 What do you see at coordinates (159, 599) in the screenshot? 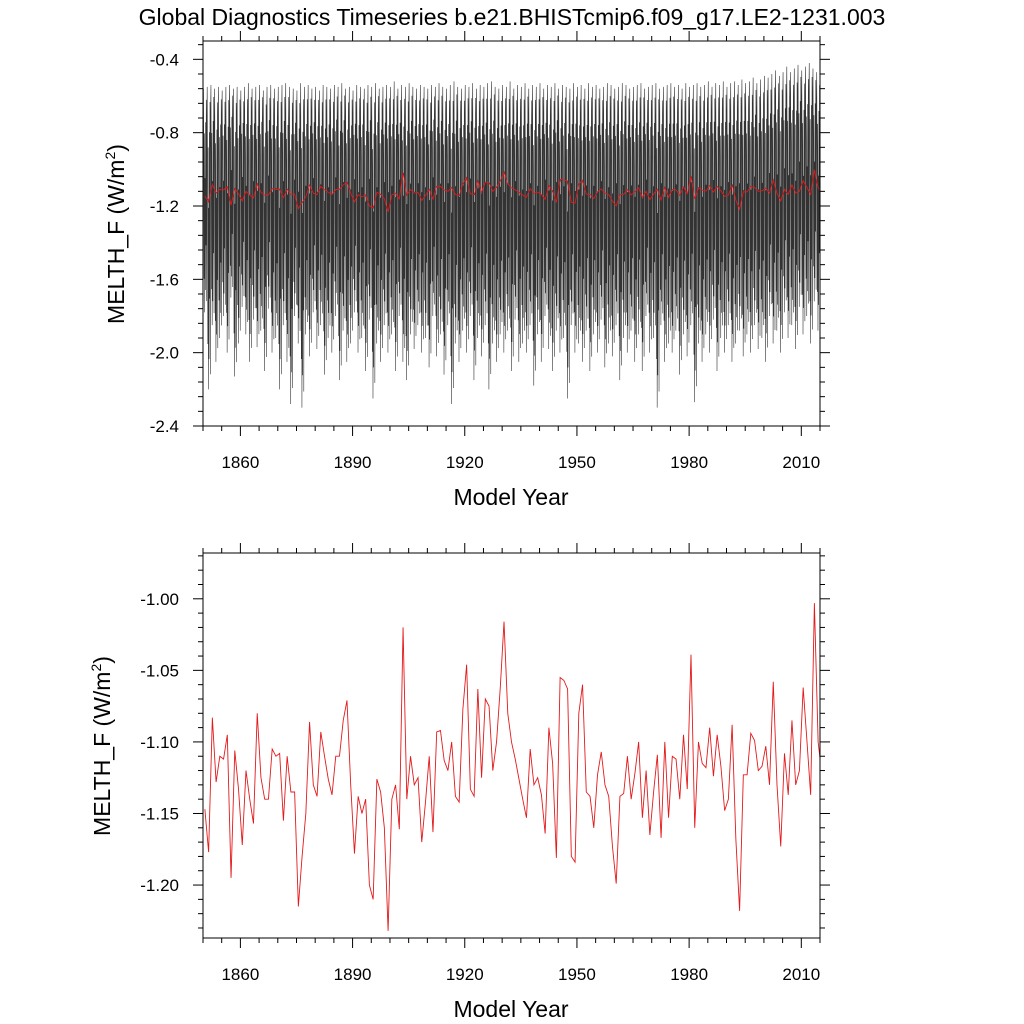
I see `bottom-y-tick-label: -1.00` at bounding box center [159, 599].